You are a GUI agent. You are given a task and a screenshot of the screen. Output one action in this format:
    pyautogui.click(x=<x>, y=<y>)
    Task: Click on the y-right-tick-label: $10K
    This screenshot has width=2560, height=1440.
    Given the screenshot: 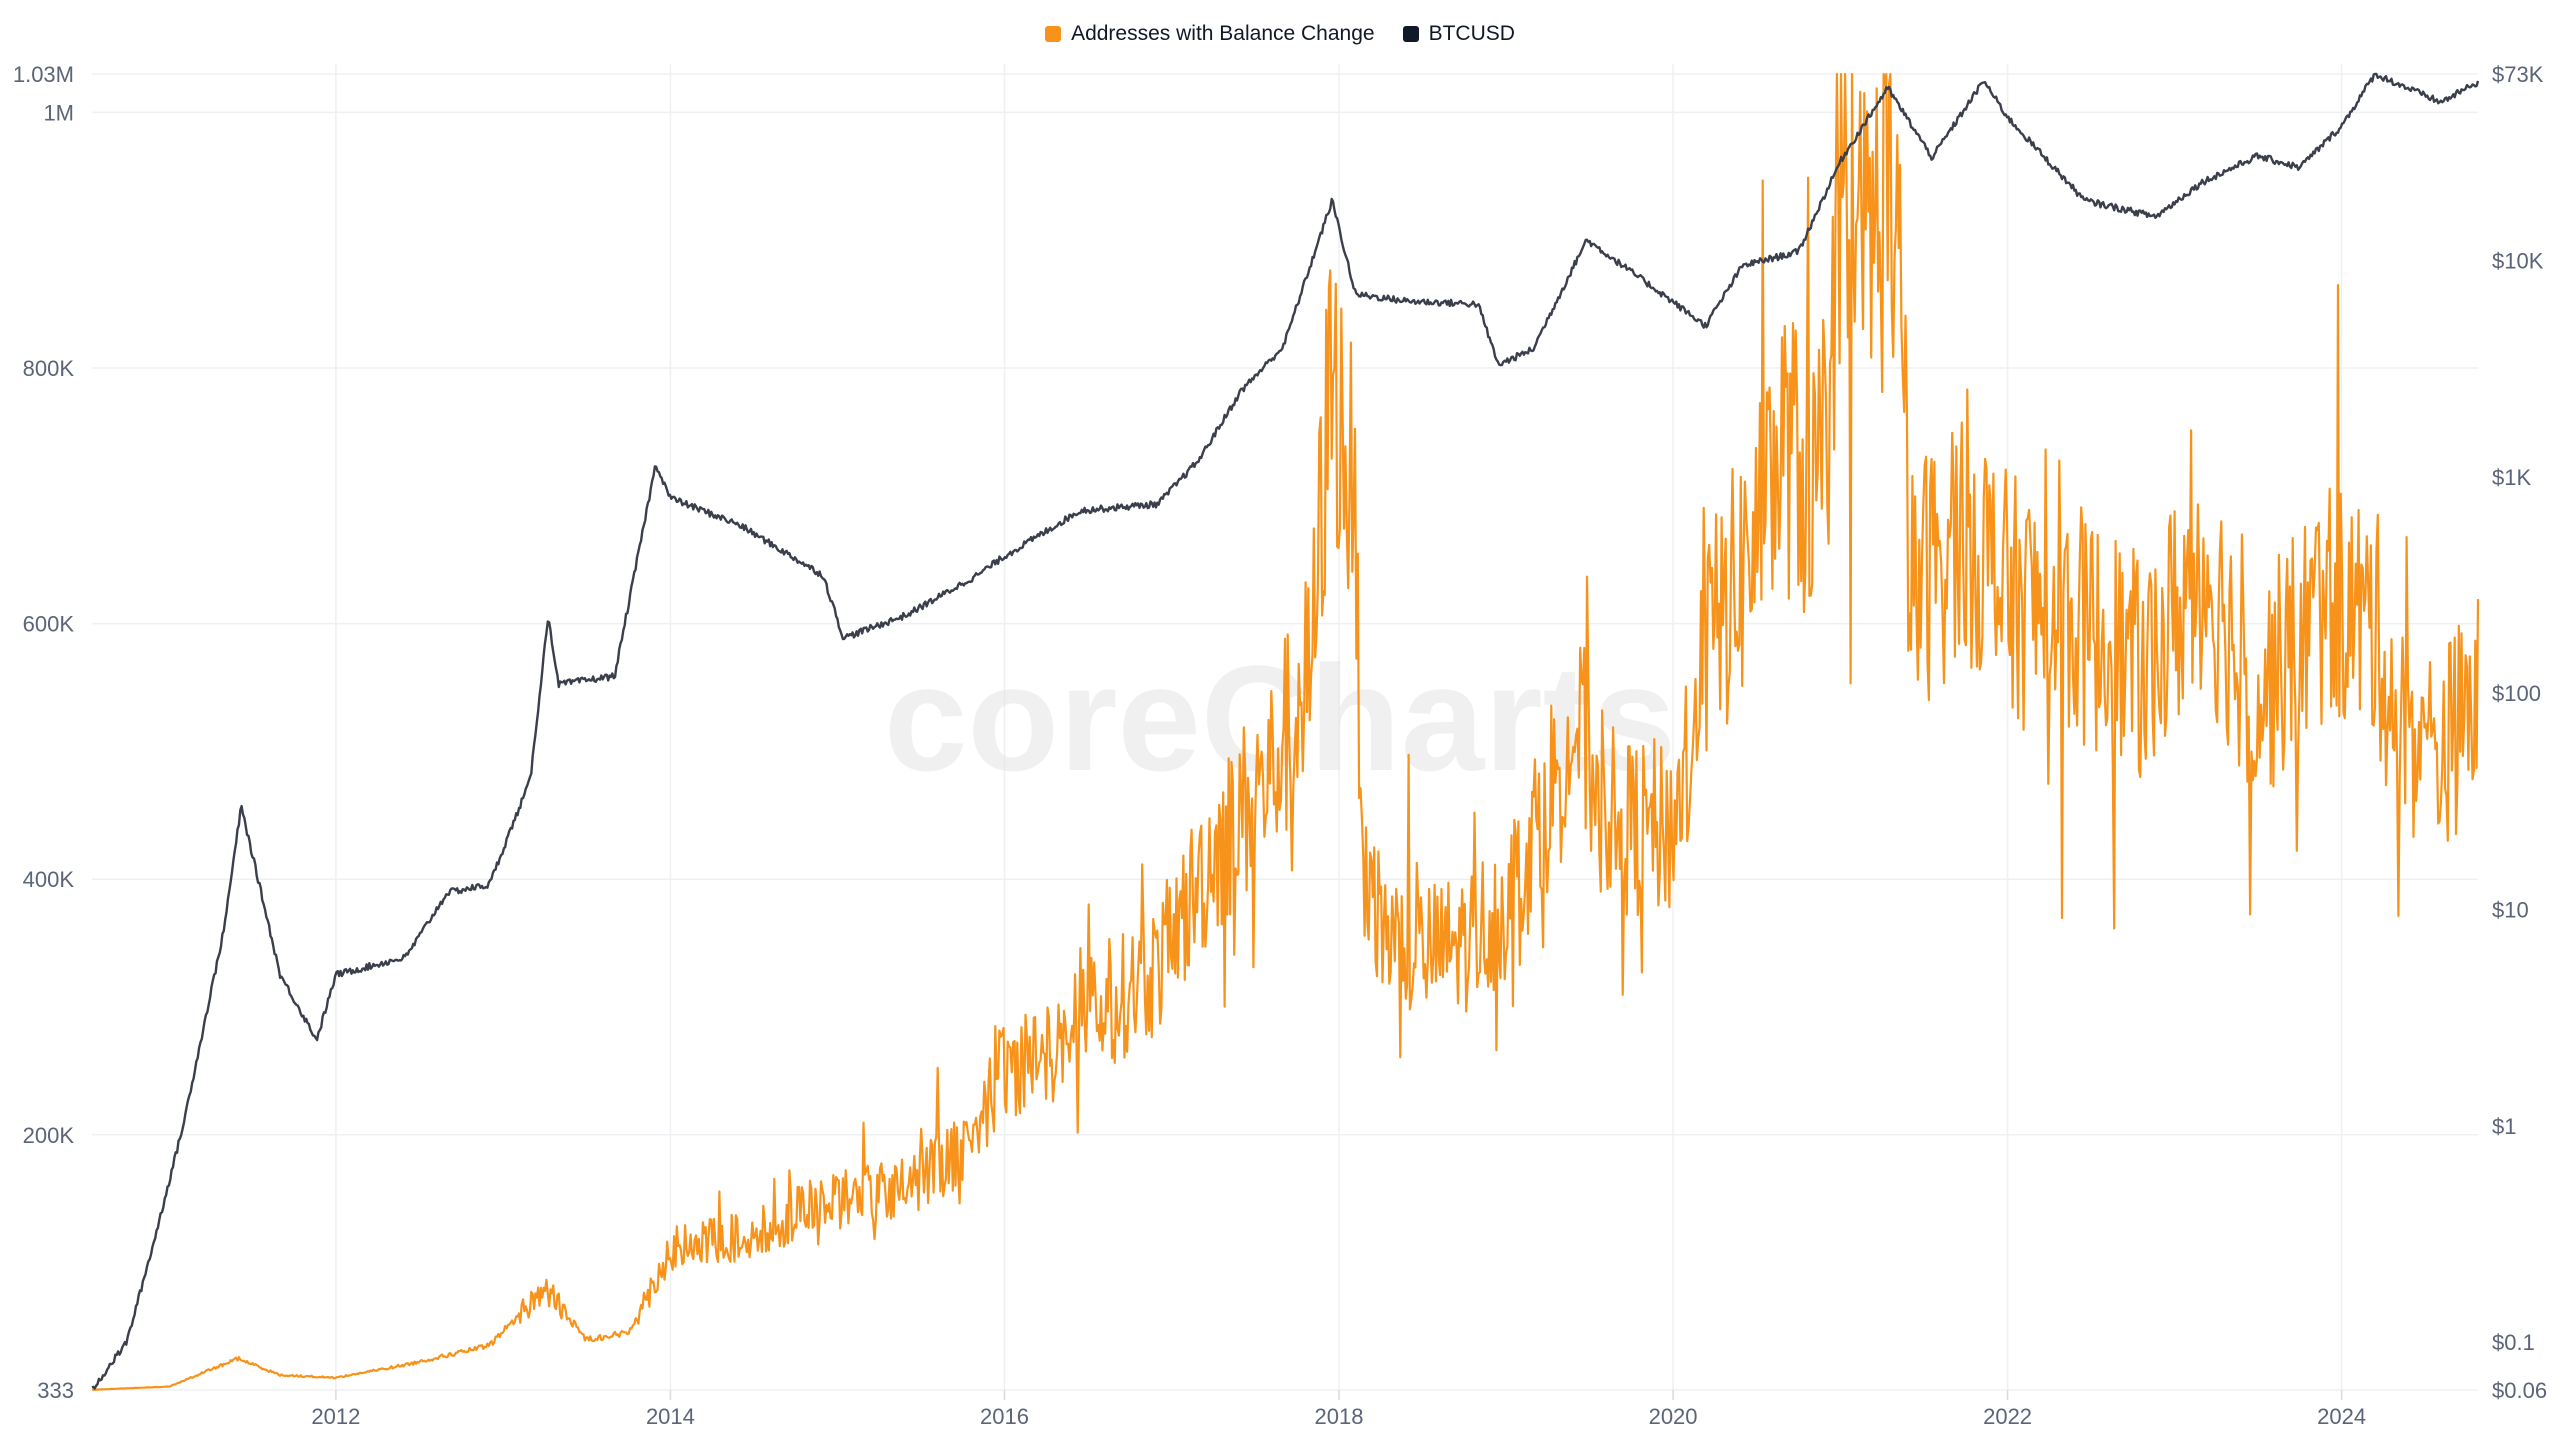 What is the action you would take?
    pyautogui.click(x=2518, y=261)
    